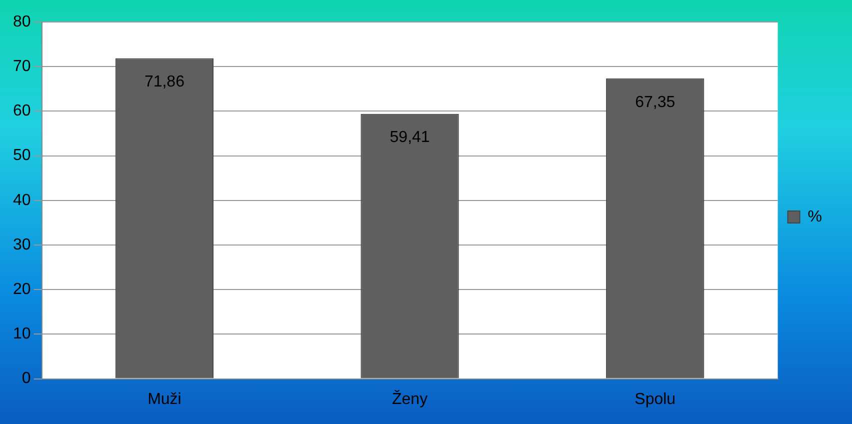  I want to click on y-tick-label: 20, so click(22, 289).